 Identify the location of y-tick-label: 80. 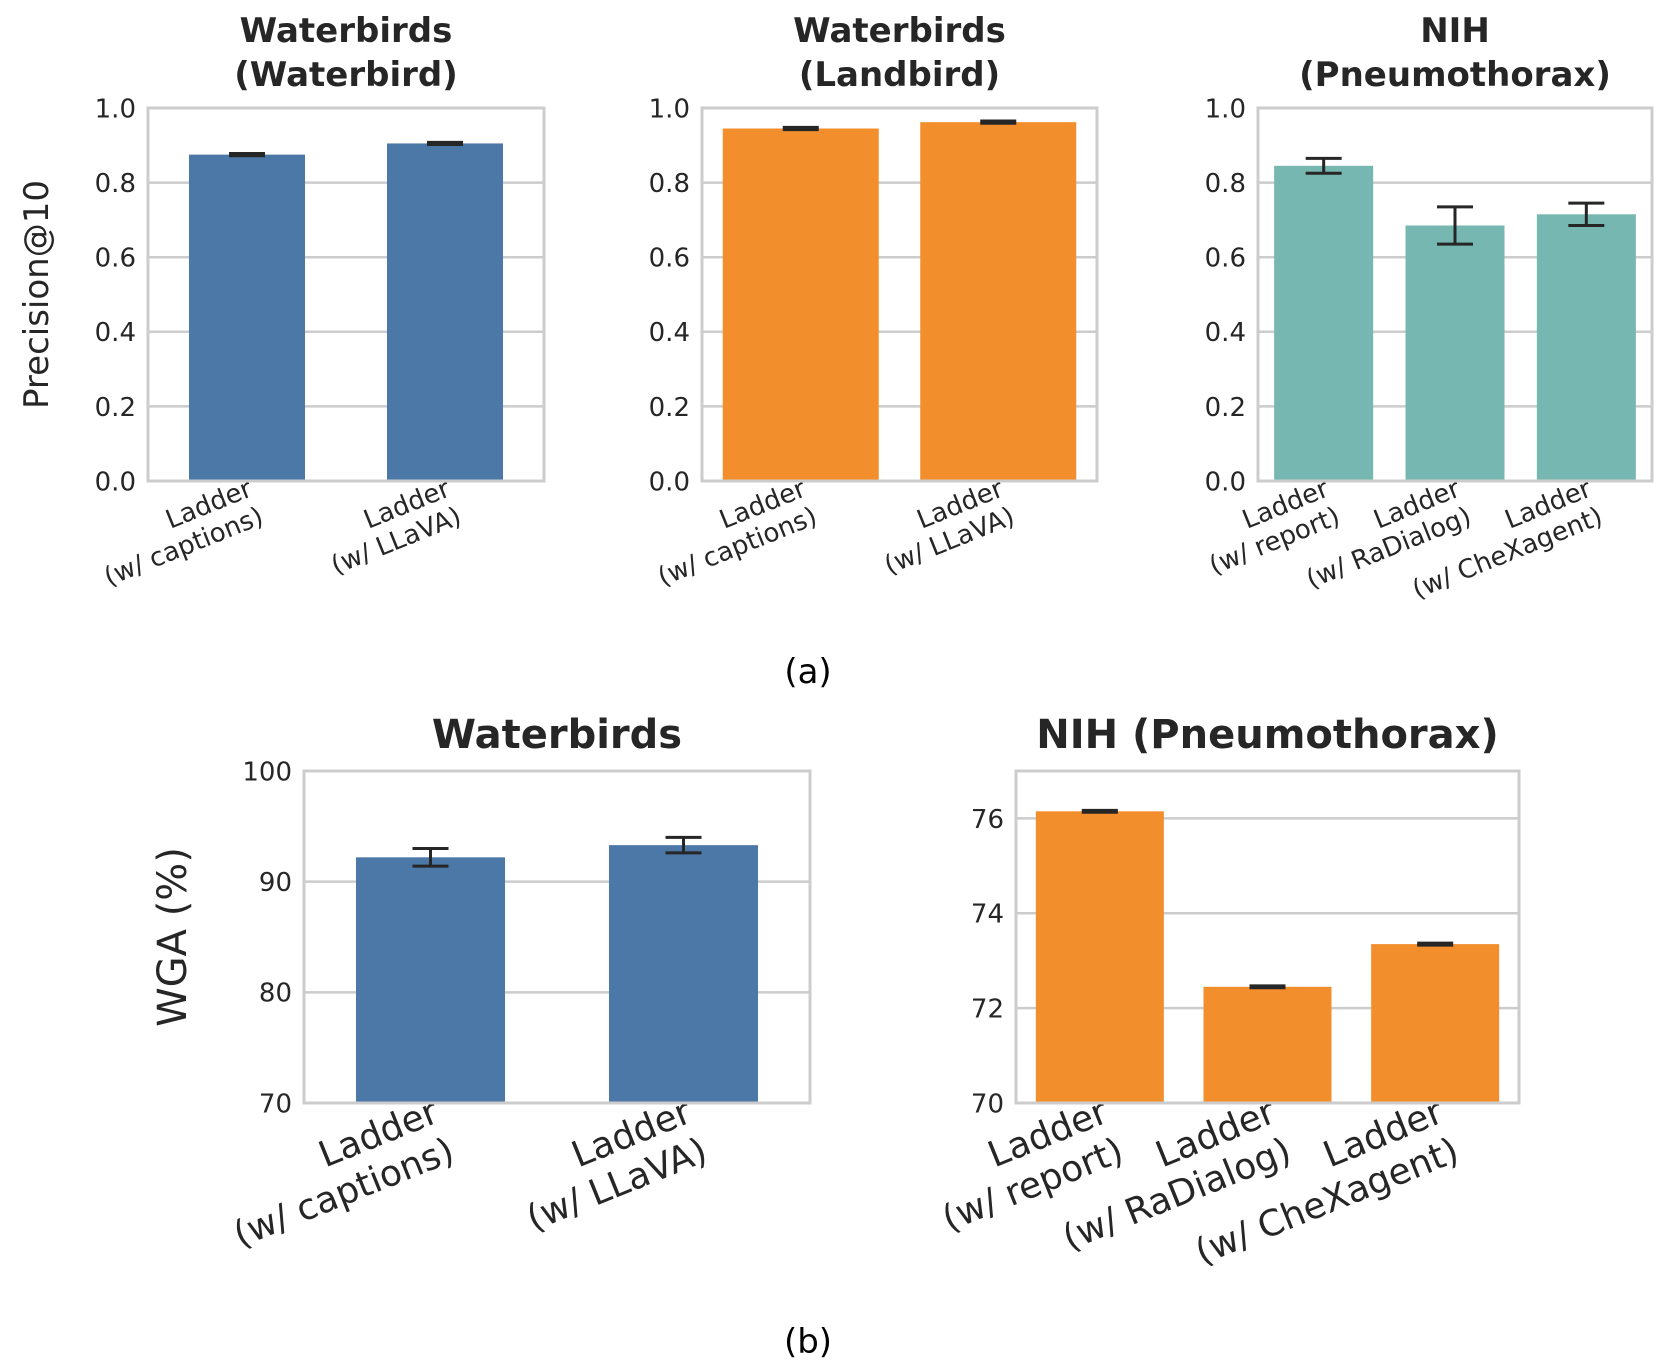
(275, 994).